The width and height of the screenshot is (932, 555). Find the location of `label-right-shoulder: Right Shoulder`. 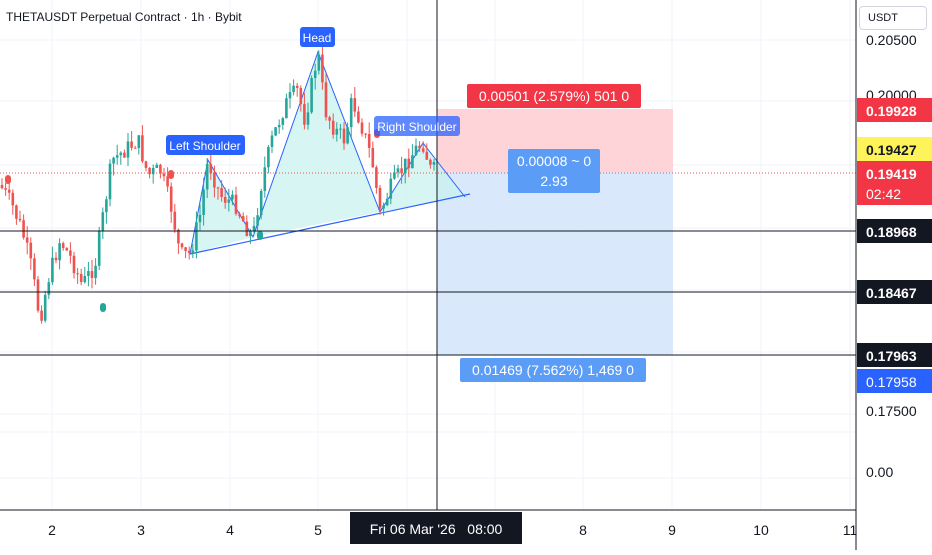

label-right-shoulder: Right Shoulder is located at coordinates (417, 126).